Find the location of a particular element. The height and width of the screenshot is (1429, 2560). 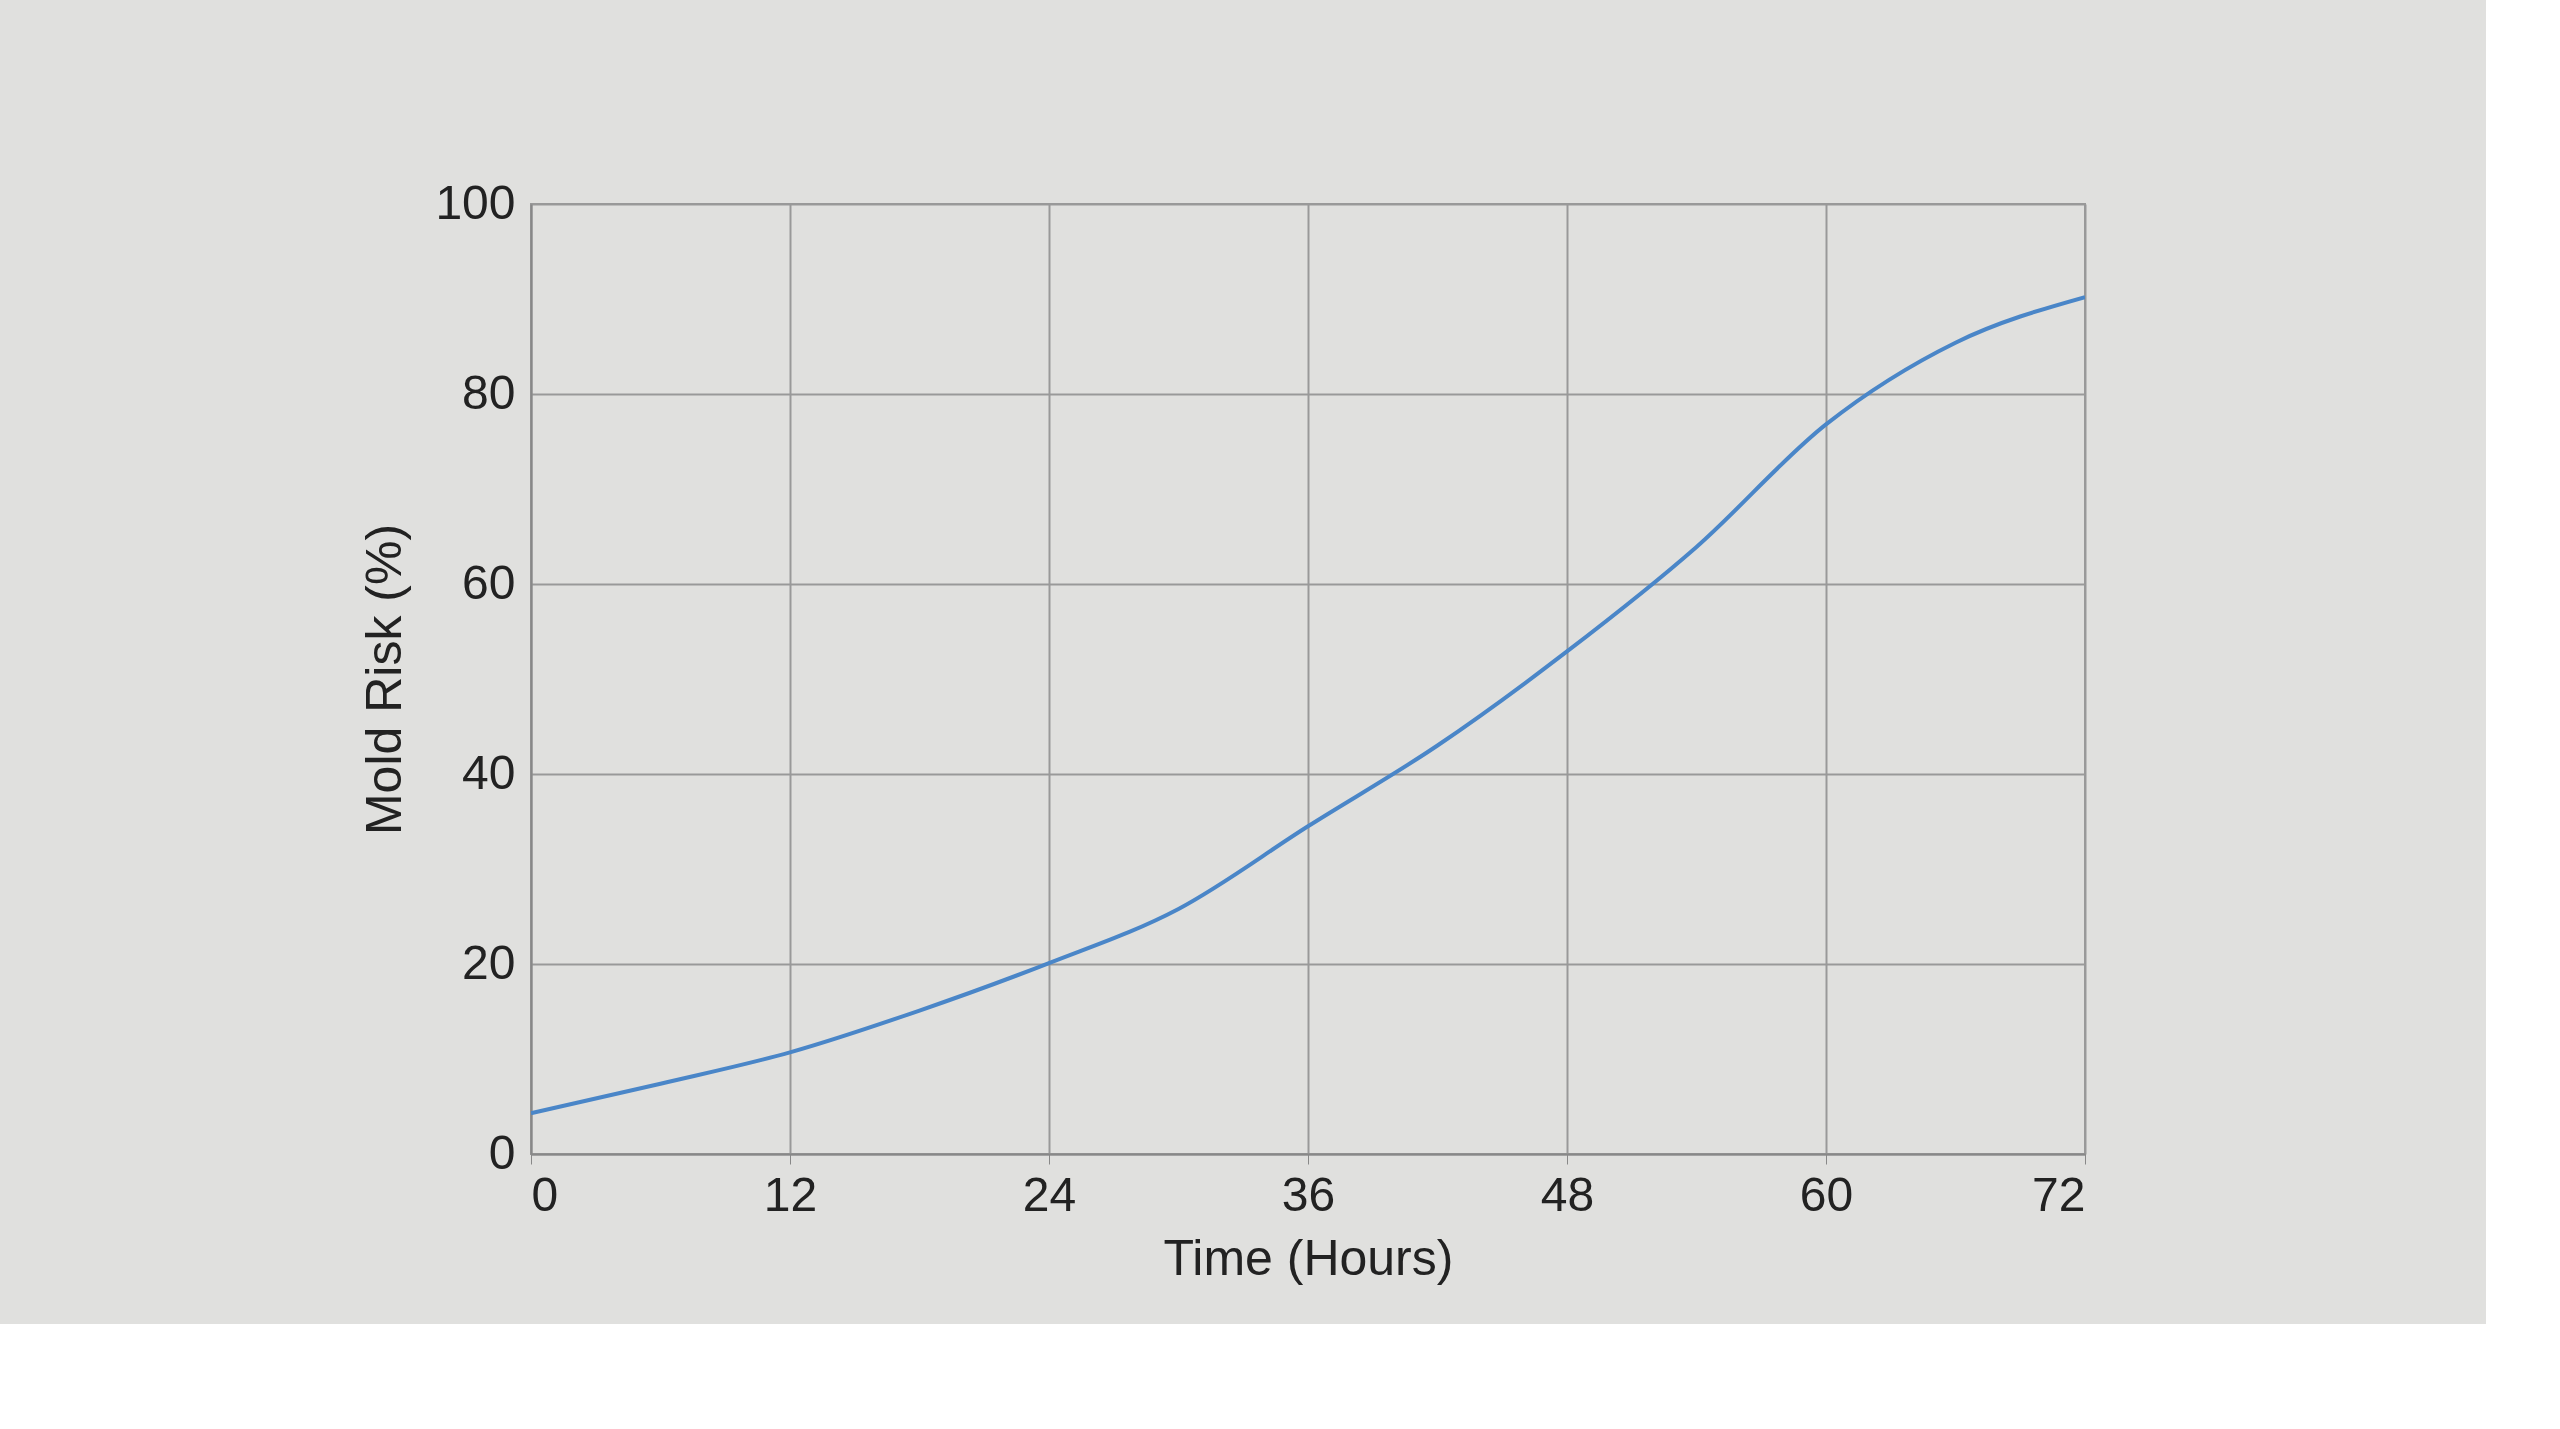

y-tick-label: 80 is located at coordinates (489, 392).